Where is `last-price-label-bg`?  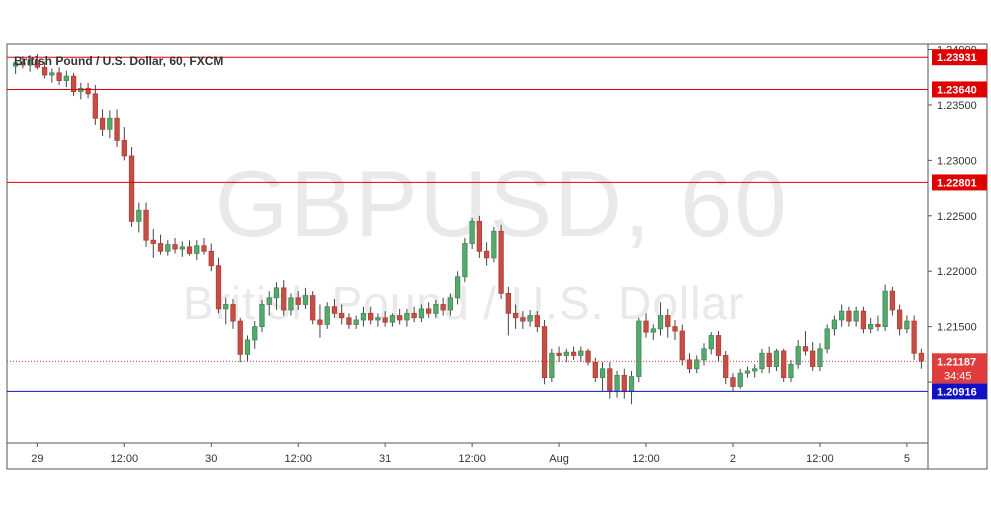
last-price-label-bg is located at coordinates (959, 368).